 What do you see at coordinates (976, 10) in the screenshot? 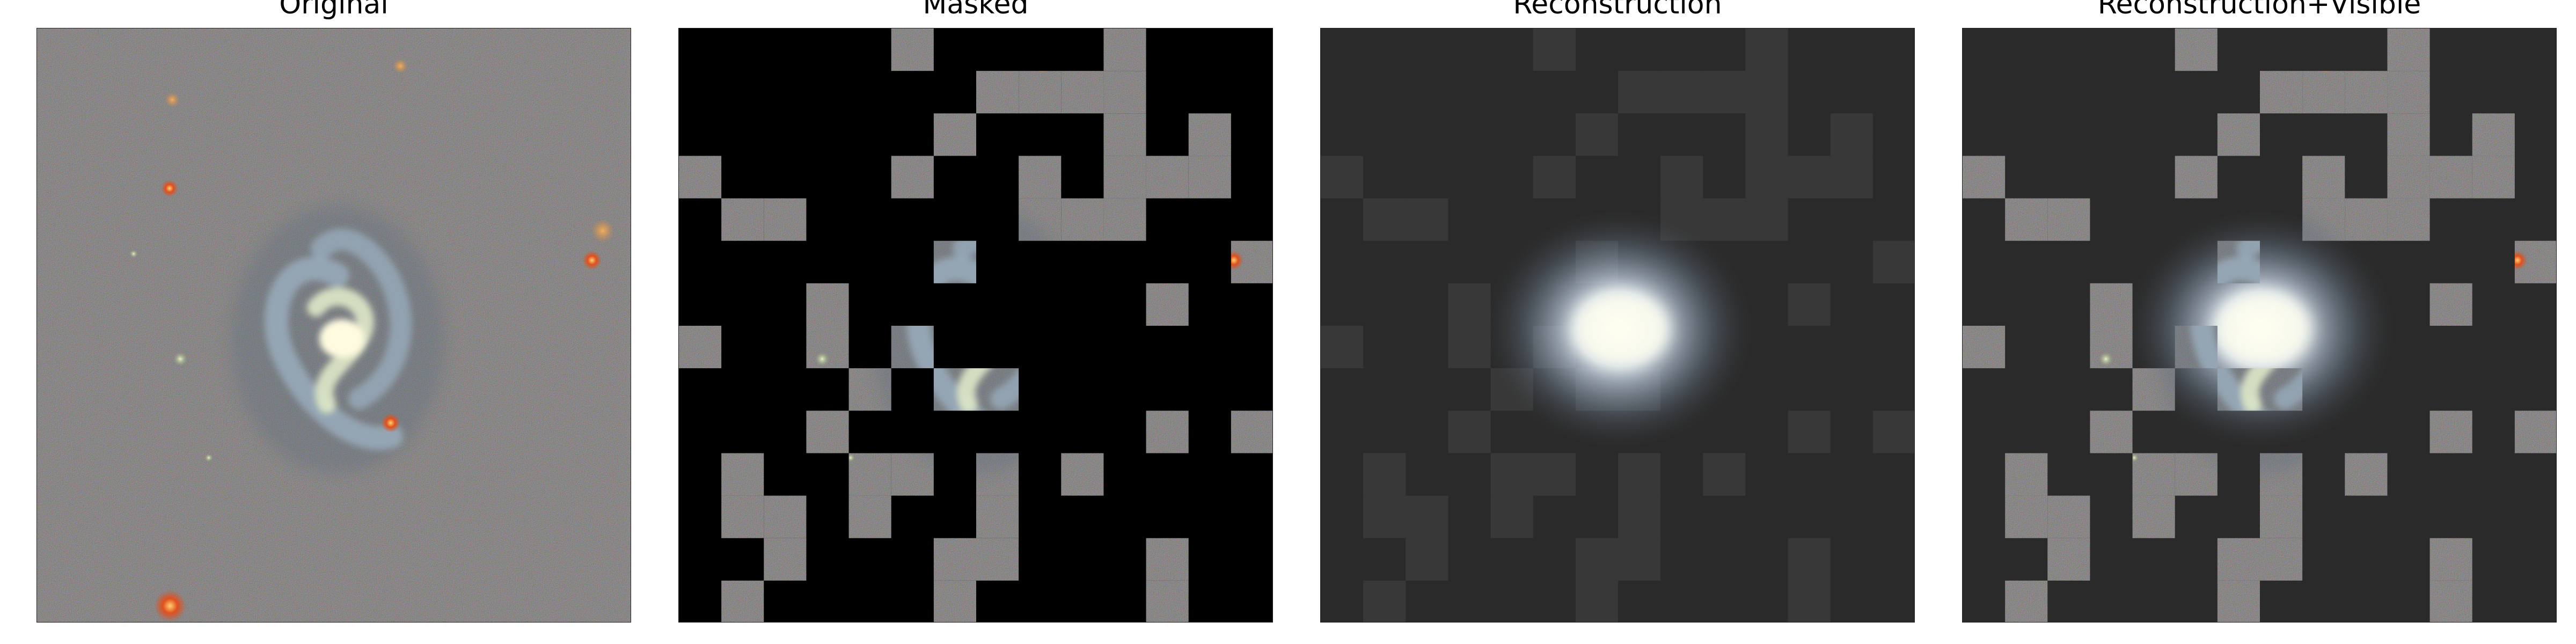
I see `panel-title: Masked` at bounding box center [976, 10].